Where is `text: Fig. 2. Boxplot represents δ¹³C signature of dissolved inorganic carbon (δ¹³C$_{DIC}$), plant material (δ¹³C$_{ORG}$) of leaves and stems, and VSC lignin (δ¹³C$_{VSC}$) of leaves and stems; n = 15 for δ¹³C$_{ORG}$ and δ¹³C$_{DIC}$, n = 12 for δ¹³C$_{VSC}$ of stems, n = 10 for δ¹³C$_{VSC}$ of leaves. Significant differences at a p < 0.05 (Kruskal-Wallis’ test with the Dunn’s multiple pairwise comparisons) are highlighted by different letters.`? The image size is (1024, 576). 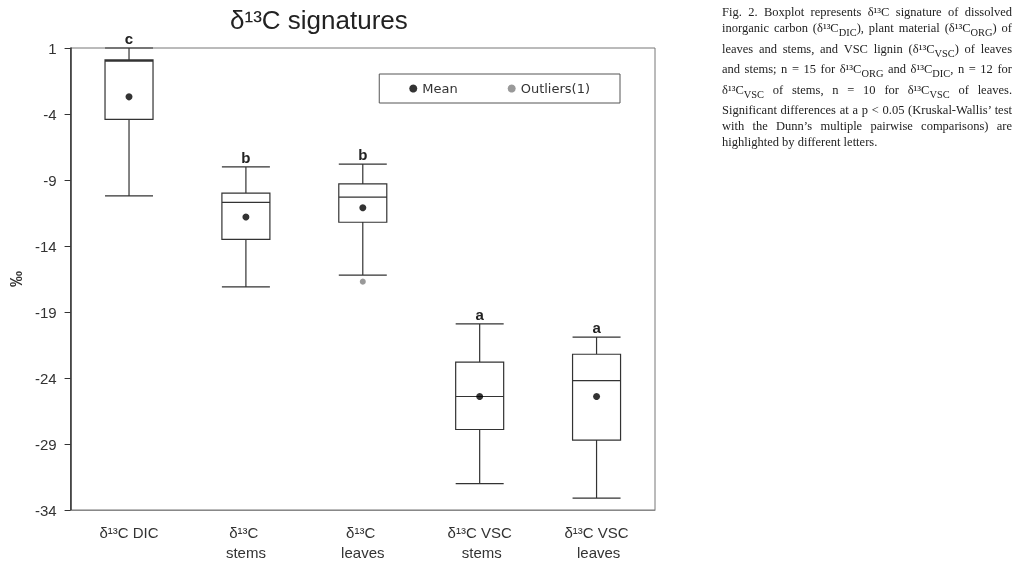
text: Fig. 2. Boxplot represents δ¹³C signature of dissolved inorganic carbon (δ¹³C$_{DIC}$), plant material (δ¹³C$_{ORG}$) of leaves and stems, and VSC lignin (δ¹³C$_{VSC}$) of leaves and stems; n = 15 for δ¹³C$_{ORG}$ and δ¹³C$_{DIC}$, n = 12 for δ¹³C$_{VSC}$ of stems, n = 10 for δ¹³C$_{VSC}$ of leaves. Significant differences at a p < 0.05 (Kruskal-Wallis’ test with the Dunn’s multiple pairwise comparisons) are highlighted by different letters. is located at coordinates (867, 77).